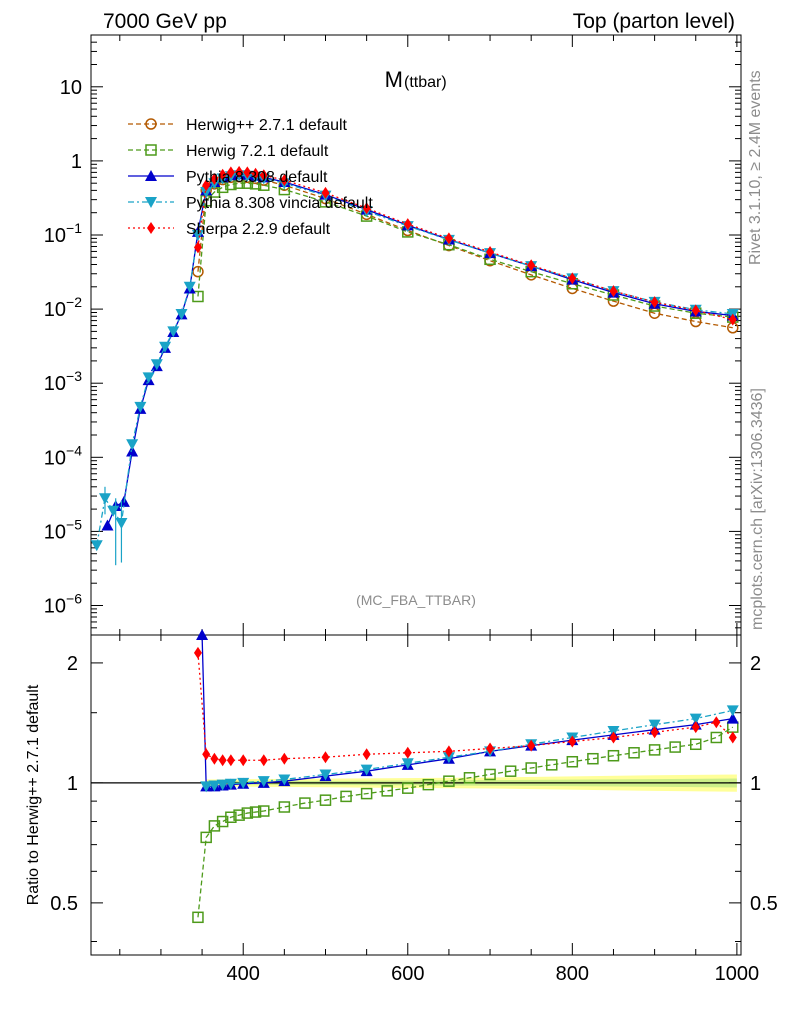  Describe the element at coordinates (755, 167) in the screenshot. I see `rivet-version-label: Rivet 3.1.10, ≥ 2.4M events` at that location.